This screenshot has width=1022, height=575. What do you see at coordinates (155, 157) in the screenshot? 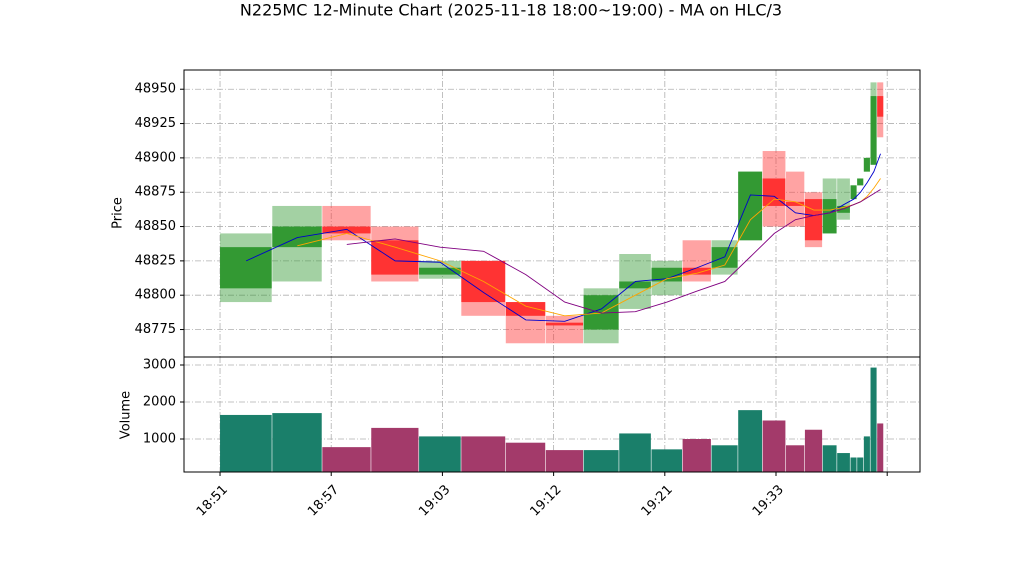
I see `y-tick-label: 48900` at bounding box center [155, 157].